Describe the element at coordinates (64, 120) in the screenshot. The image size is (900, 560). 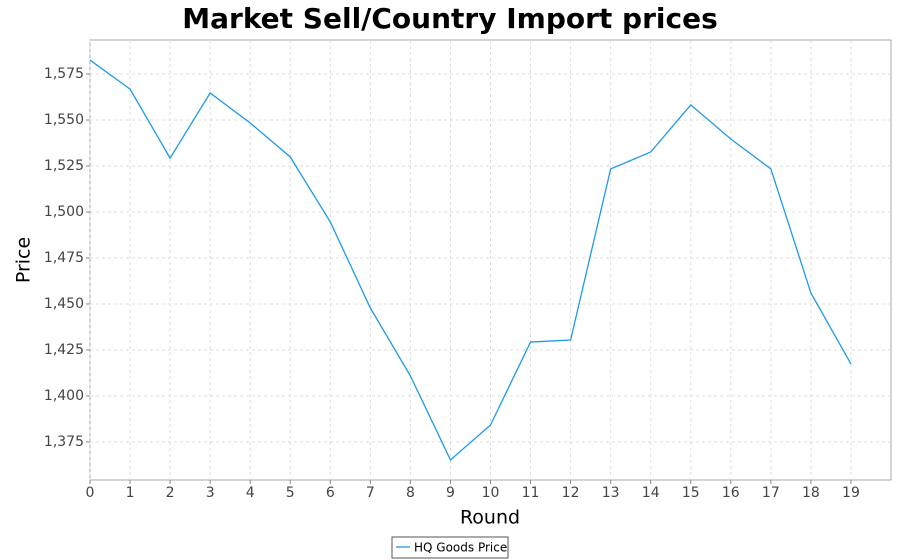
I see `y-tick-label: 1,550` at that location.